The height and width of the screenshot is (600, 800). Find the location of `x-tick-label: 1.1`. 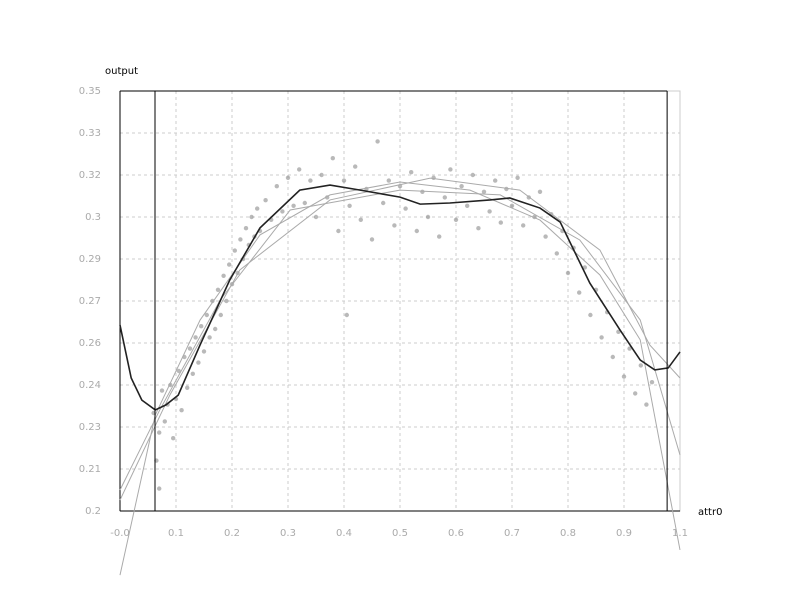

x-tick-label: 1.1 is located at coordinates (680, 533).